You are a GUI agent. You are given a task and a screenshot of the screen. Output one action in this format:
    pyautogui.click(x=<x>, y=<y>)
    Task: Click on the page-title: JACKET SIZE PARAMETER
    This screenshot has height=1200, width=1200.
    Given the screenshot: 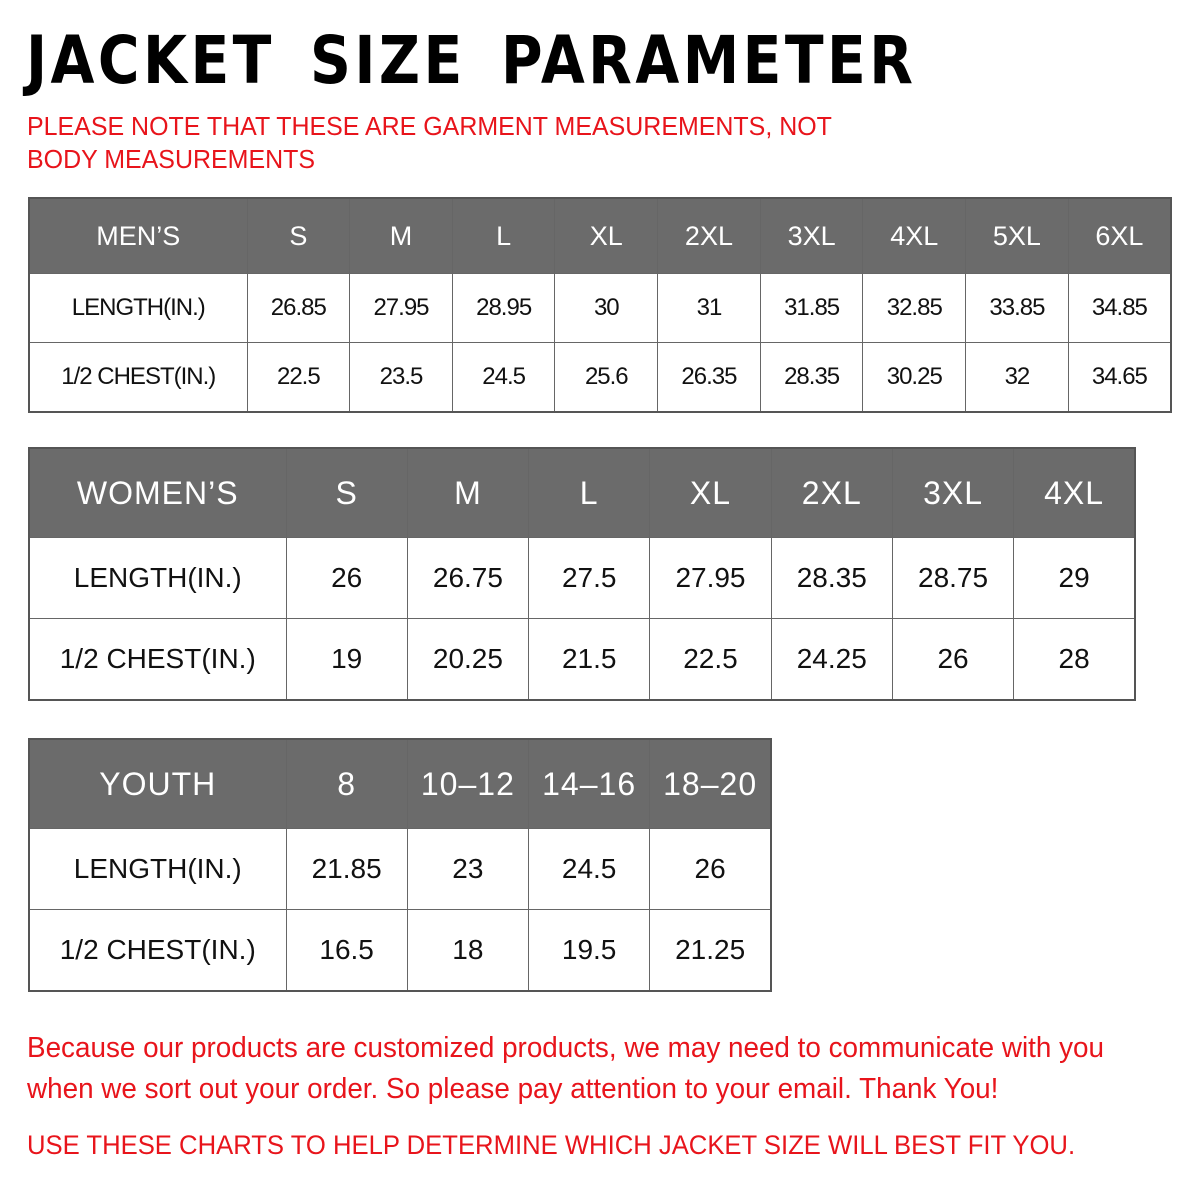 What is the action you would take?
    pyautogui.click(x=471, y=60)
    